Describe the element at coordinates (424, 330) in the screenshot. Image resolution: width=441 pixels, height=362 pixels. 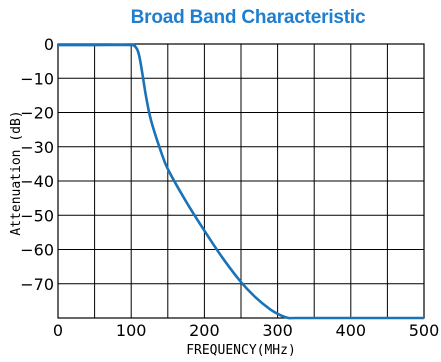
I see `x-tick-label: 500` at that location.